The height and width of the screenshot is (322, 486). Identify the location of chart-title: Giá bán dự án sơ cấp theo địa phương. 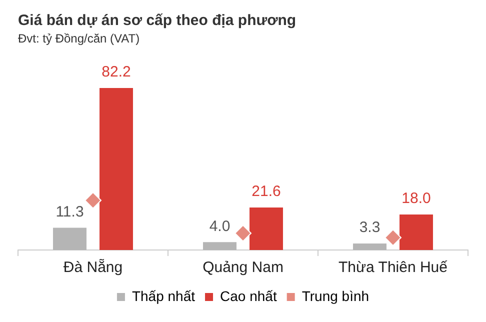
(157, 21).